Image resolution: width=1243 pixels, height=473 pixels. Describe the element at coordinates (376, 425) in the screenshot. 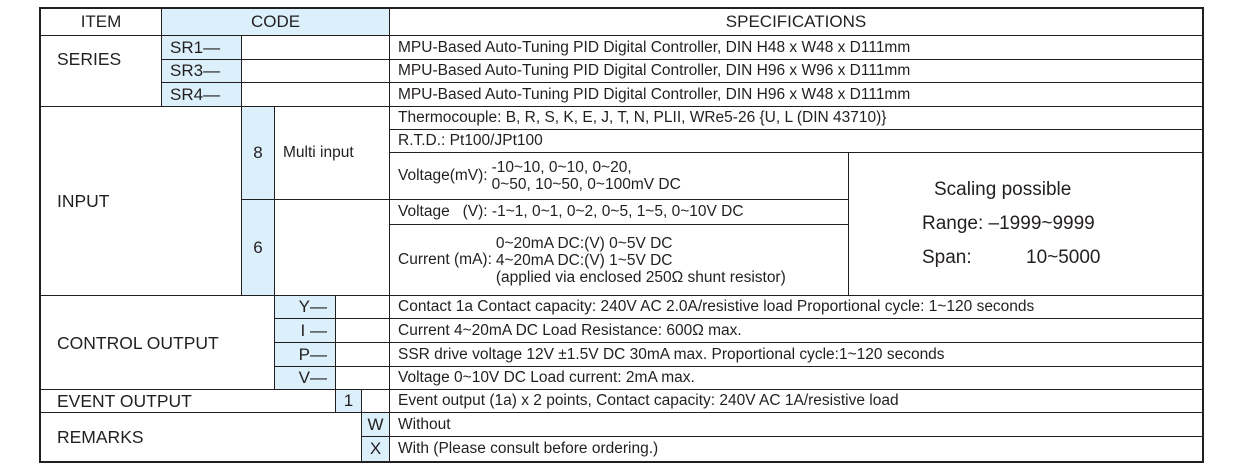

I see `remarks-code-w: W` at that location.